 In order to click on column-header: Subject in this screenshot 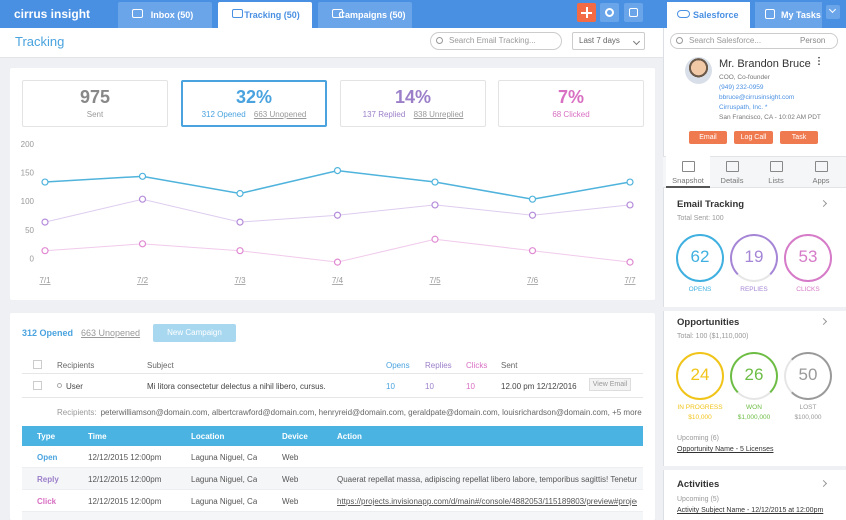, I will do `click(160, 365)`.